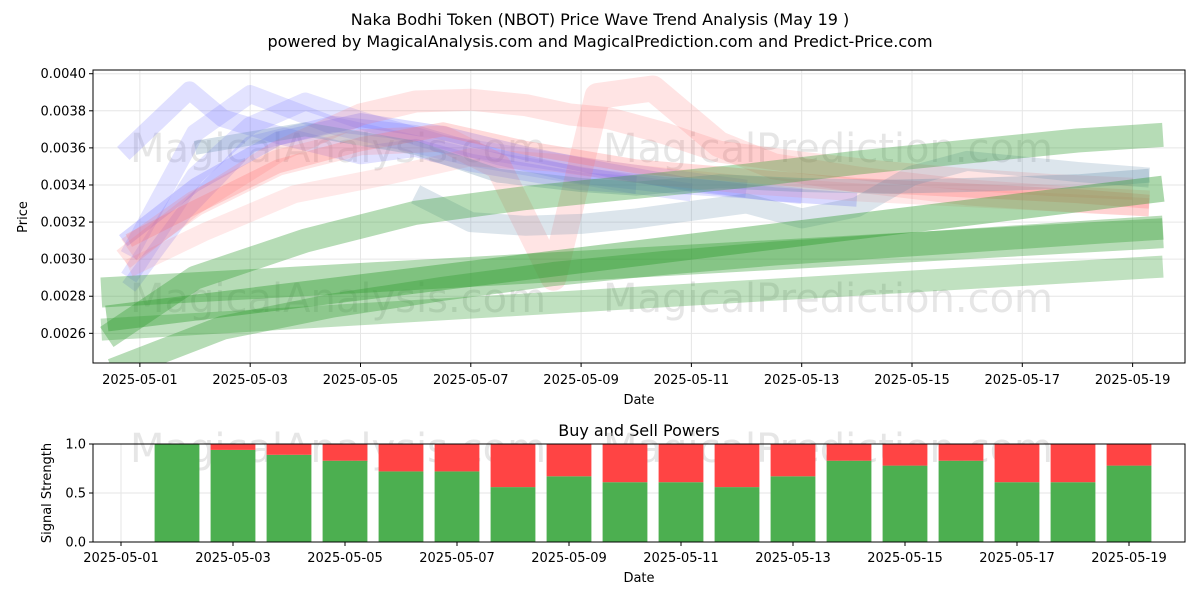 The width and height of the screenshot is (1200, 600). Describe the element at coordinates (64, 260) in the screenshot. I see `price-y-tick-label: 0.0030` at that location.